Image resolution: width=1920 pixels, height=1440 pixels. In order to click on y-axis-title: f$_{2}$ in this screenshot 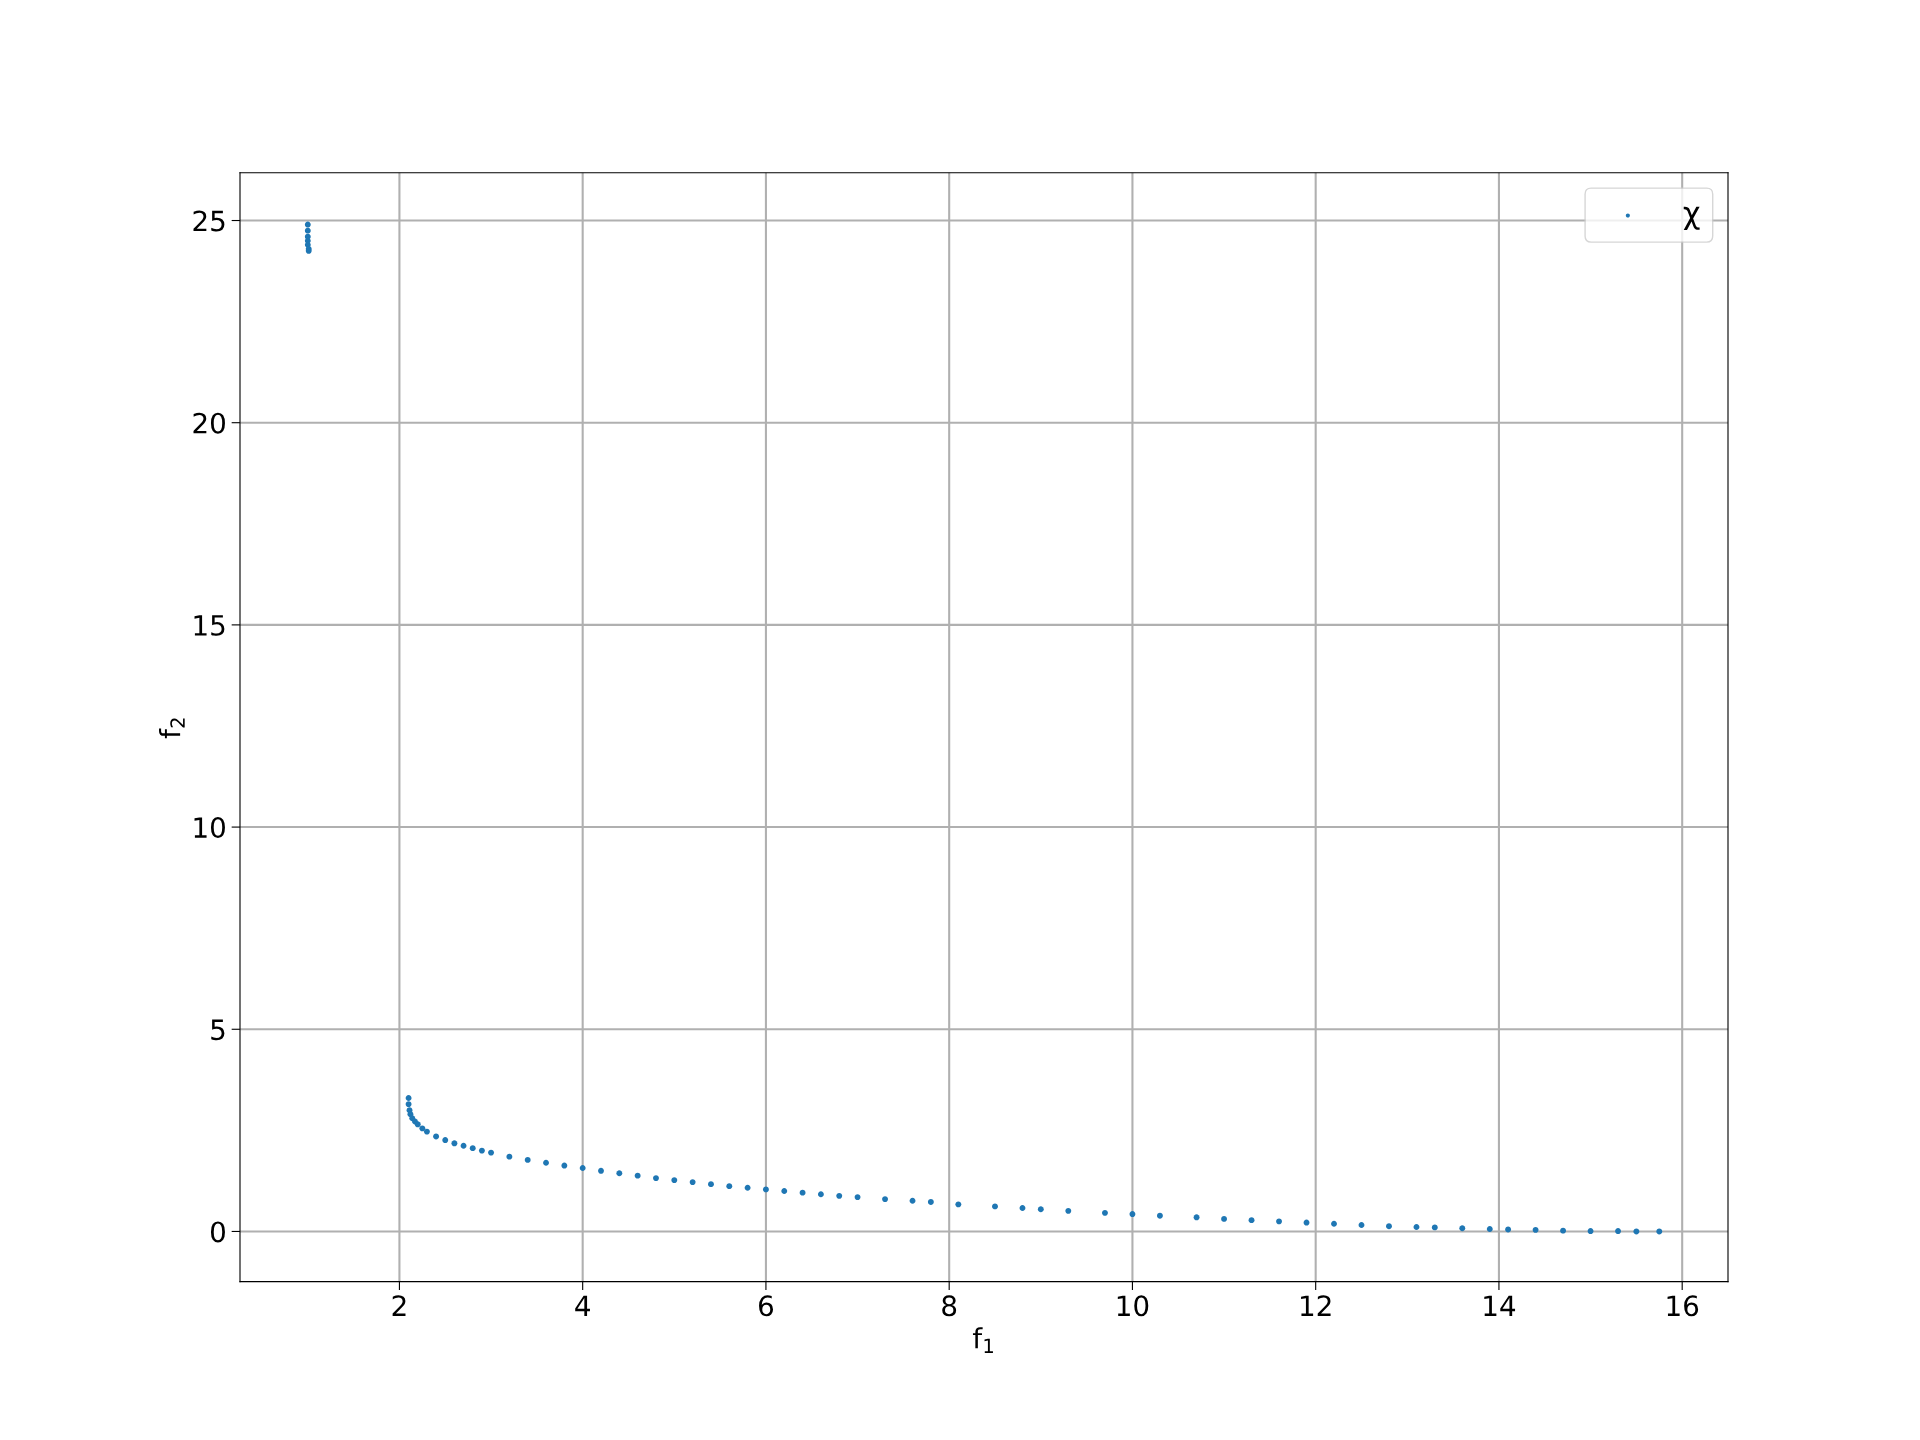, I will do `click(172, 728)`.